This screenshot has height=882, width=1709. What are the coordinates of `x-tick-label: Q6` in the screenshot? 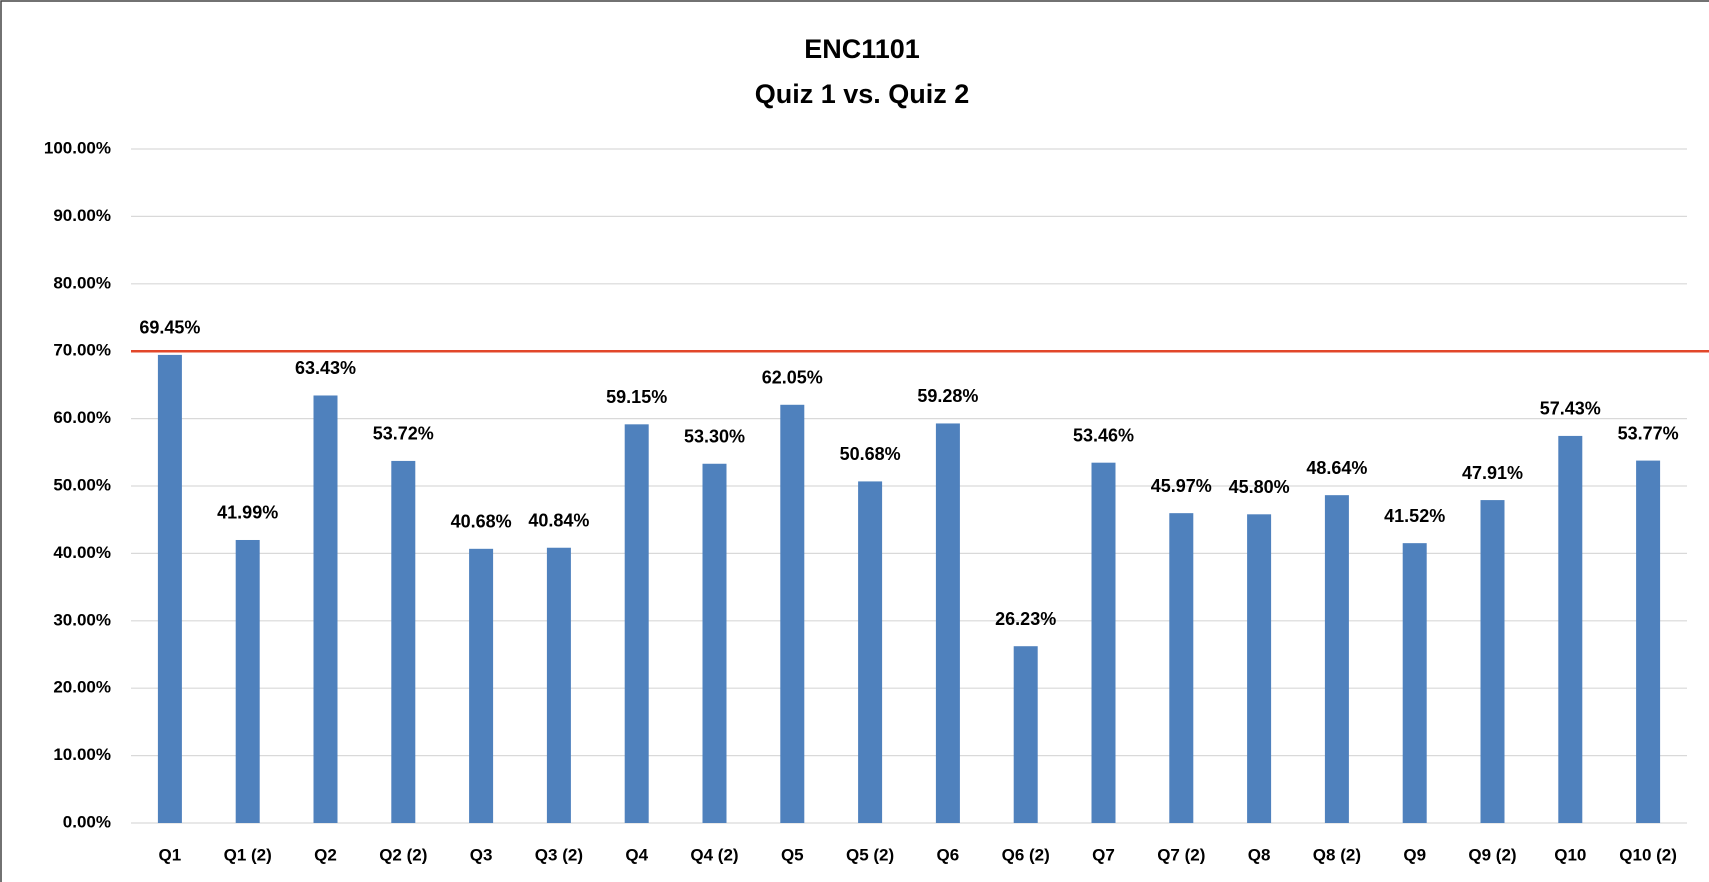 It's located at (948, 854).